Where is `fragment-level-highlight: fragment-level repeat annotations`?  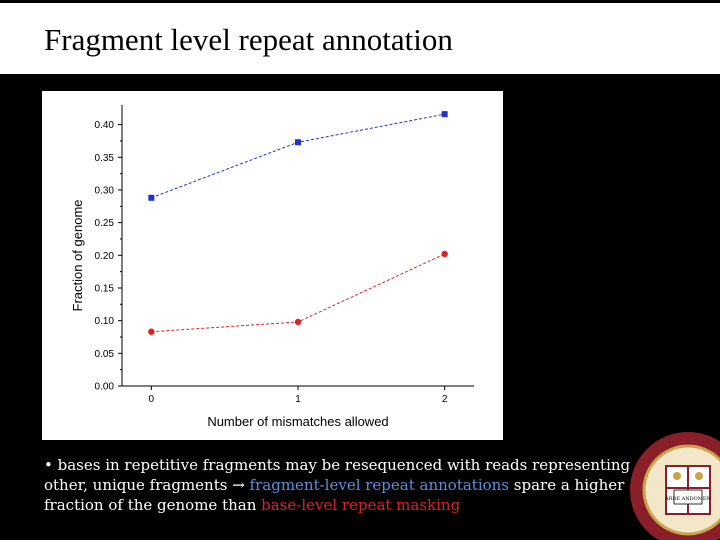 fragment-level-highlight: fragment-level repeat annotations is located at coordinates (377, 485).